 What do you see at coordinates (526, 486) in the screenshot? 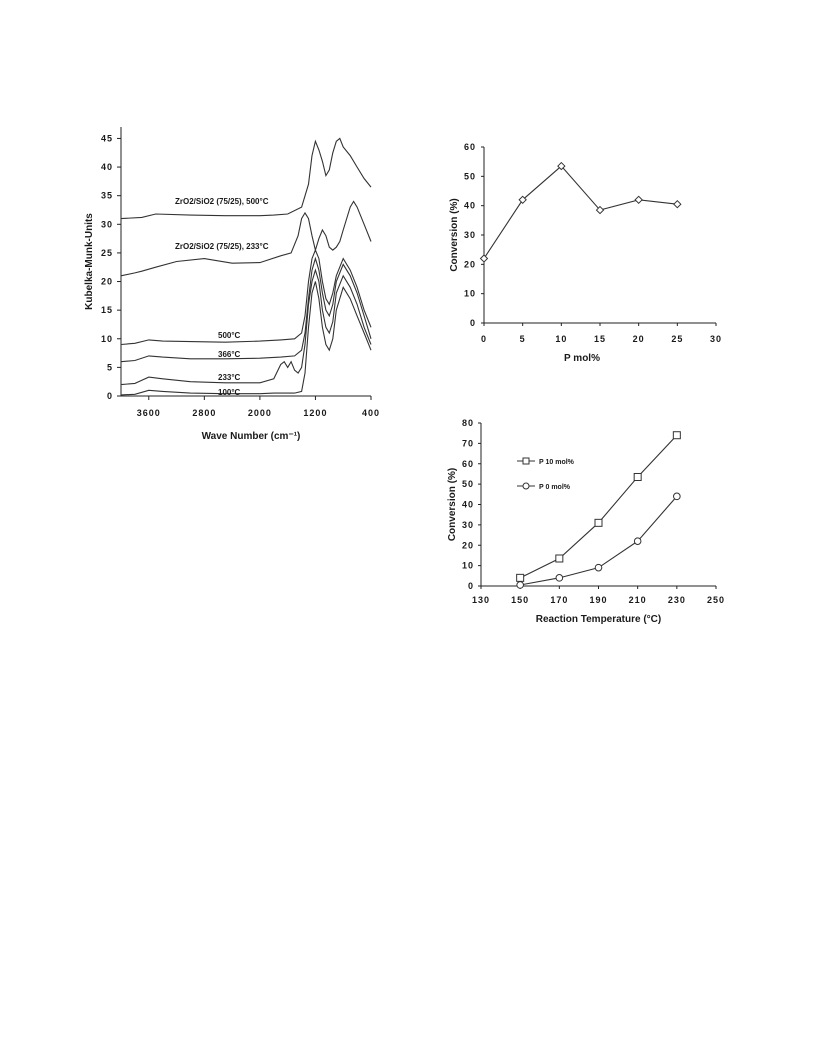
I see `legend-circle-marker` at bounding box center [526, 486].